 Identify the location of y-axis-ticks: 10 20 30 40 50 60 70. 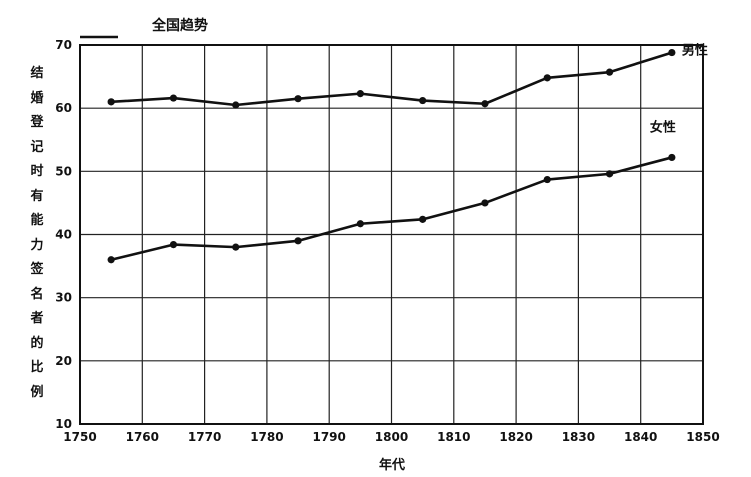
(63, 234).